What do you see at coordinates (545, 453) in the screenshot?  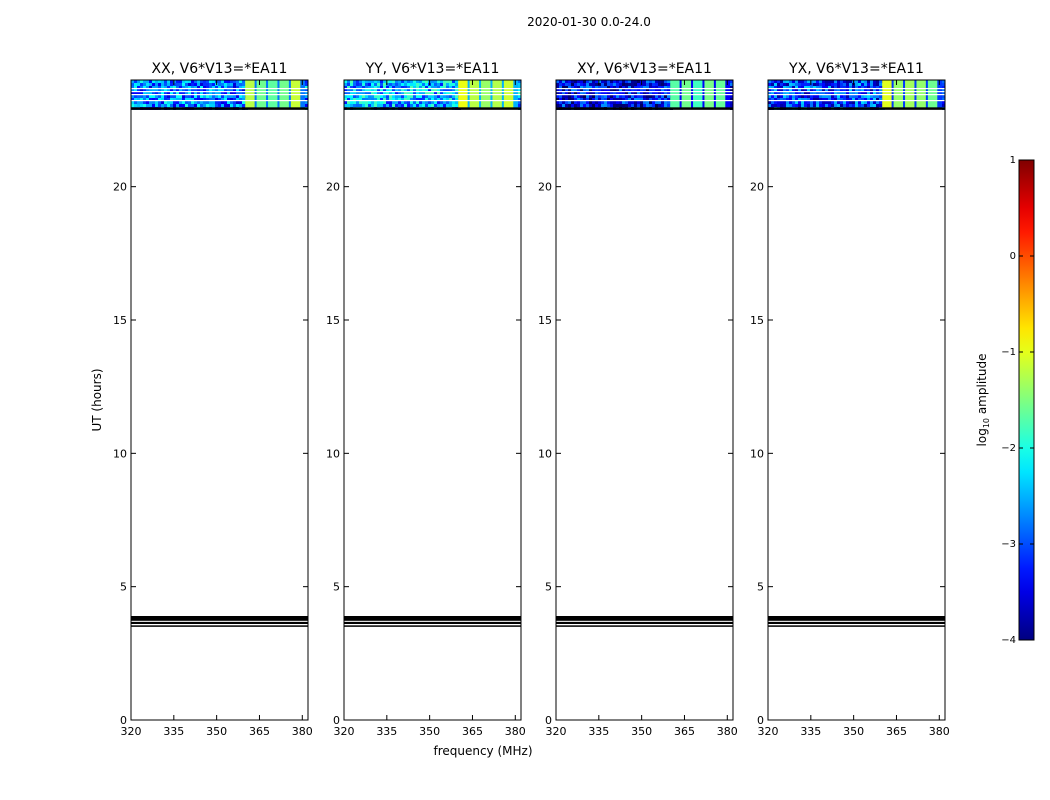 I see `y-tick-label: 10` at bounding box center [545, 453].